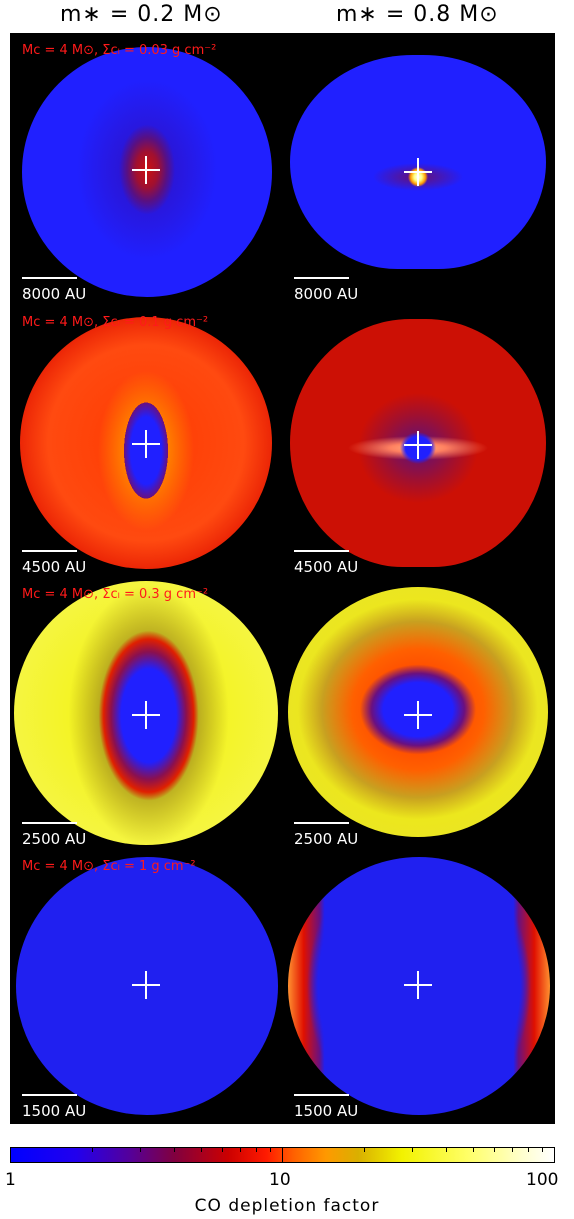 The width and height of the screenshot is (574, 1219). Describe the element at coordinates (542, 1180) in the screenshot. I see `colorbar-tick-label-max: 100` at that location.